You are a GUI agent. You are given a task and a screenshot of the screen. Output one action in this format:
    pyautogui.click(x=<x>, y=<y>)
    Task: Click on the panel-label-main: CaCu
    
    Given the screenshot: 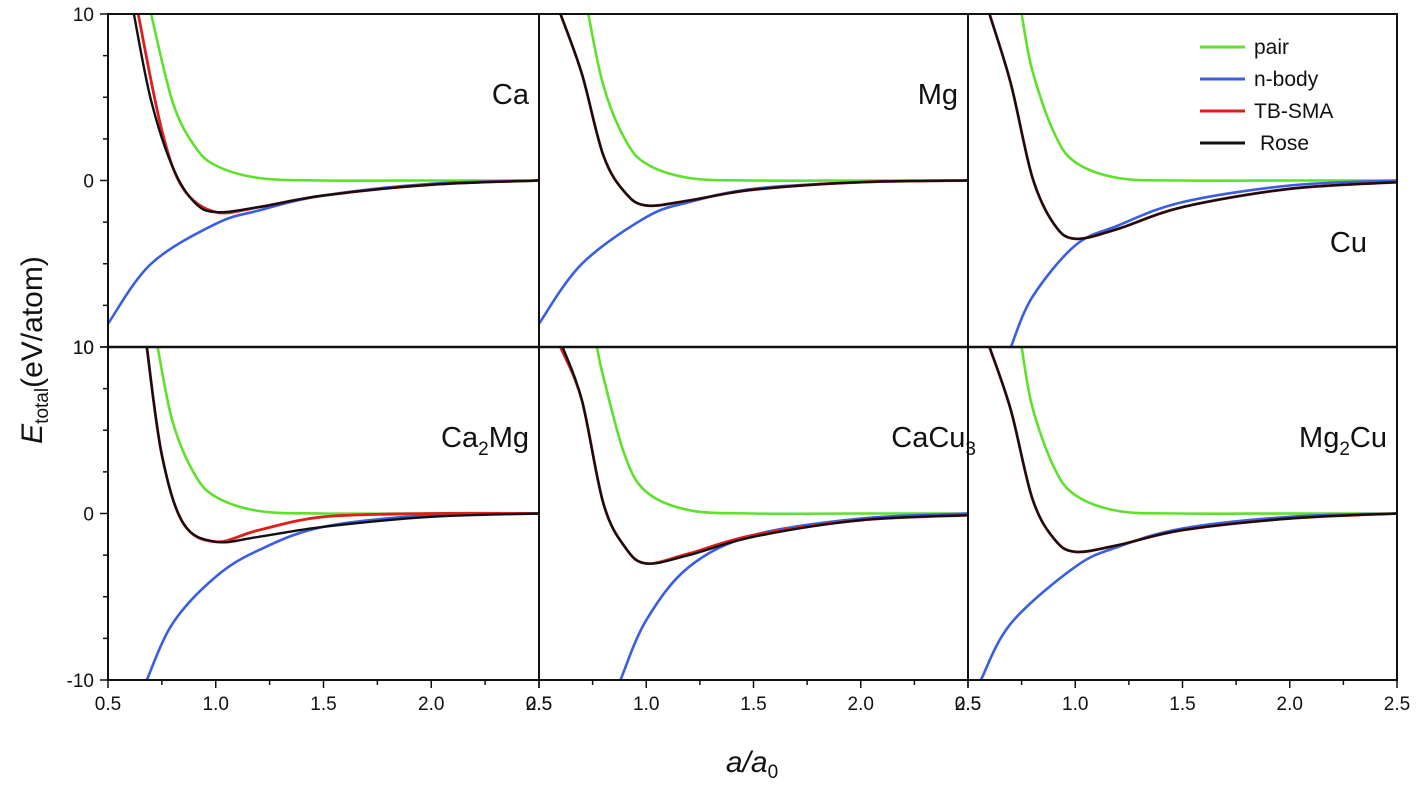 What is the action you would take?
    pyautogui.click(x=928, y=438)
    